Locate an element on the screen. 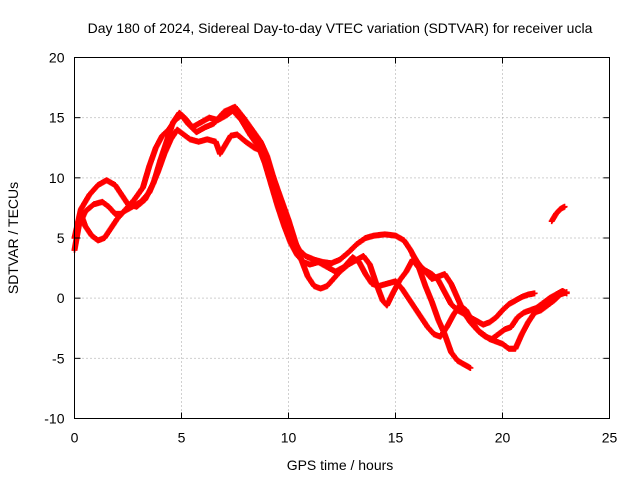 Image resolution: width=640 pixels, height=480 pixels. x-tick-label: 5 is located at coordinates (182, 438).